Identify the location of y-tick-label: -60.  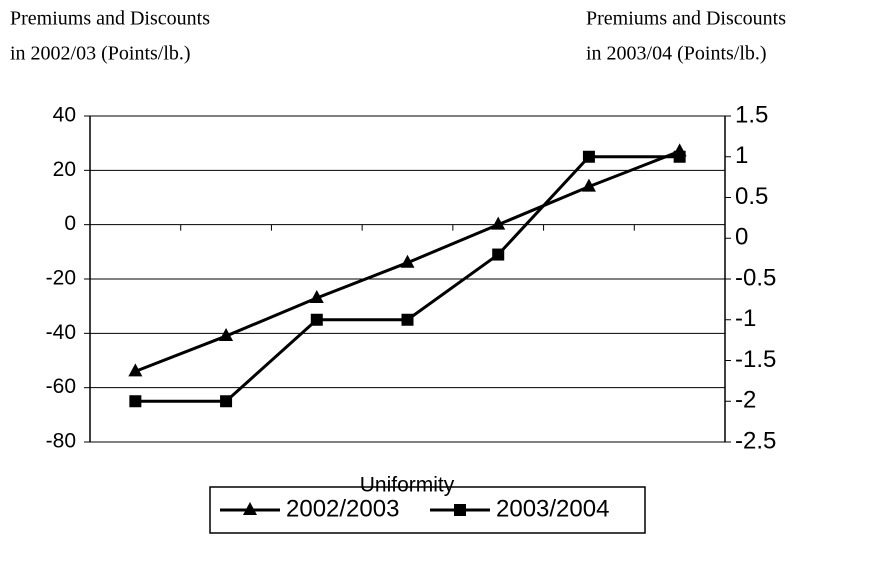
(61, 386).